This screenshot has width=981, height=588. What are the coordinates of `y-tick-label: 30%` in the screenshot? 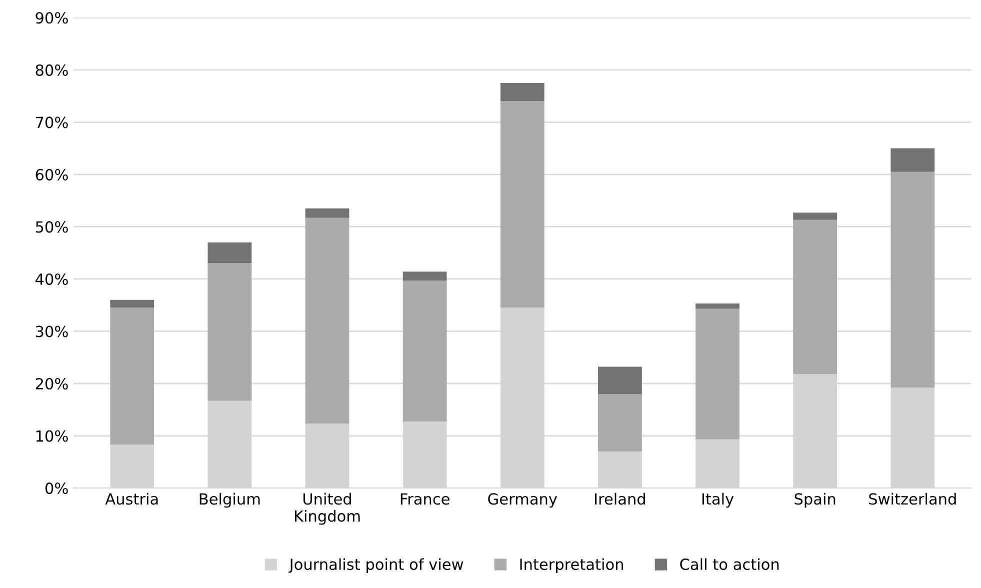 It's located at (52, 332).